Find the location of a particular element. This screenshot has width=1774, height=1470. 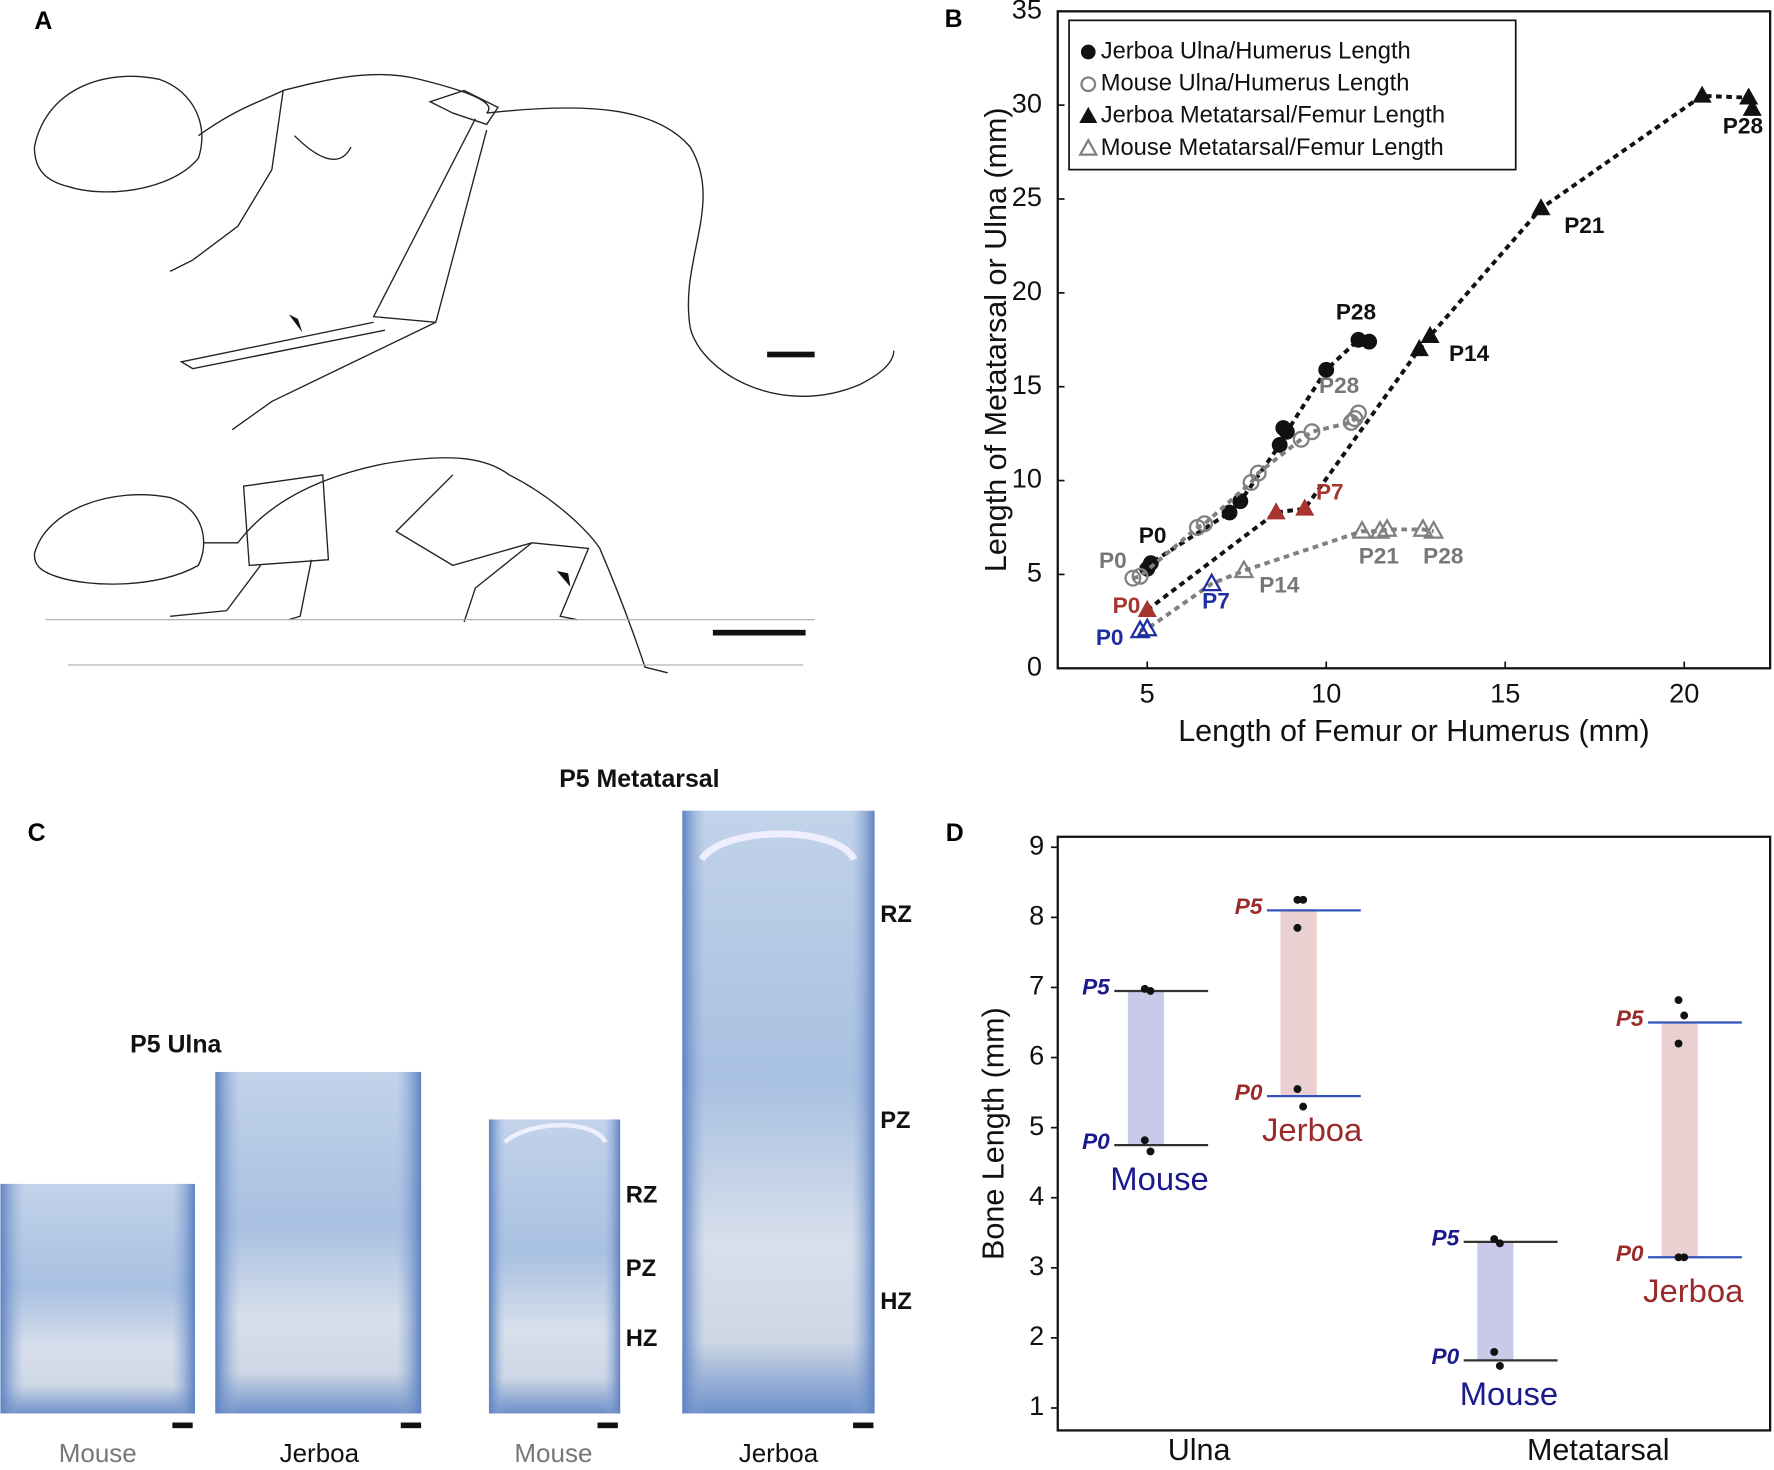

legend-box is located at coordinates (1292, 95).